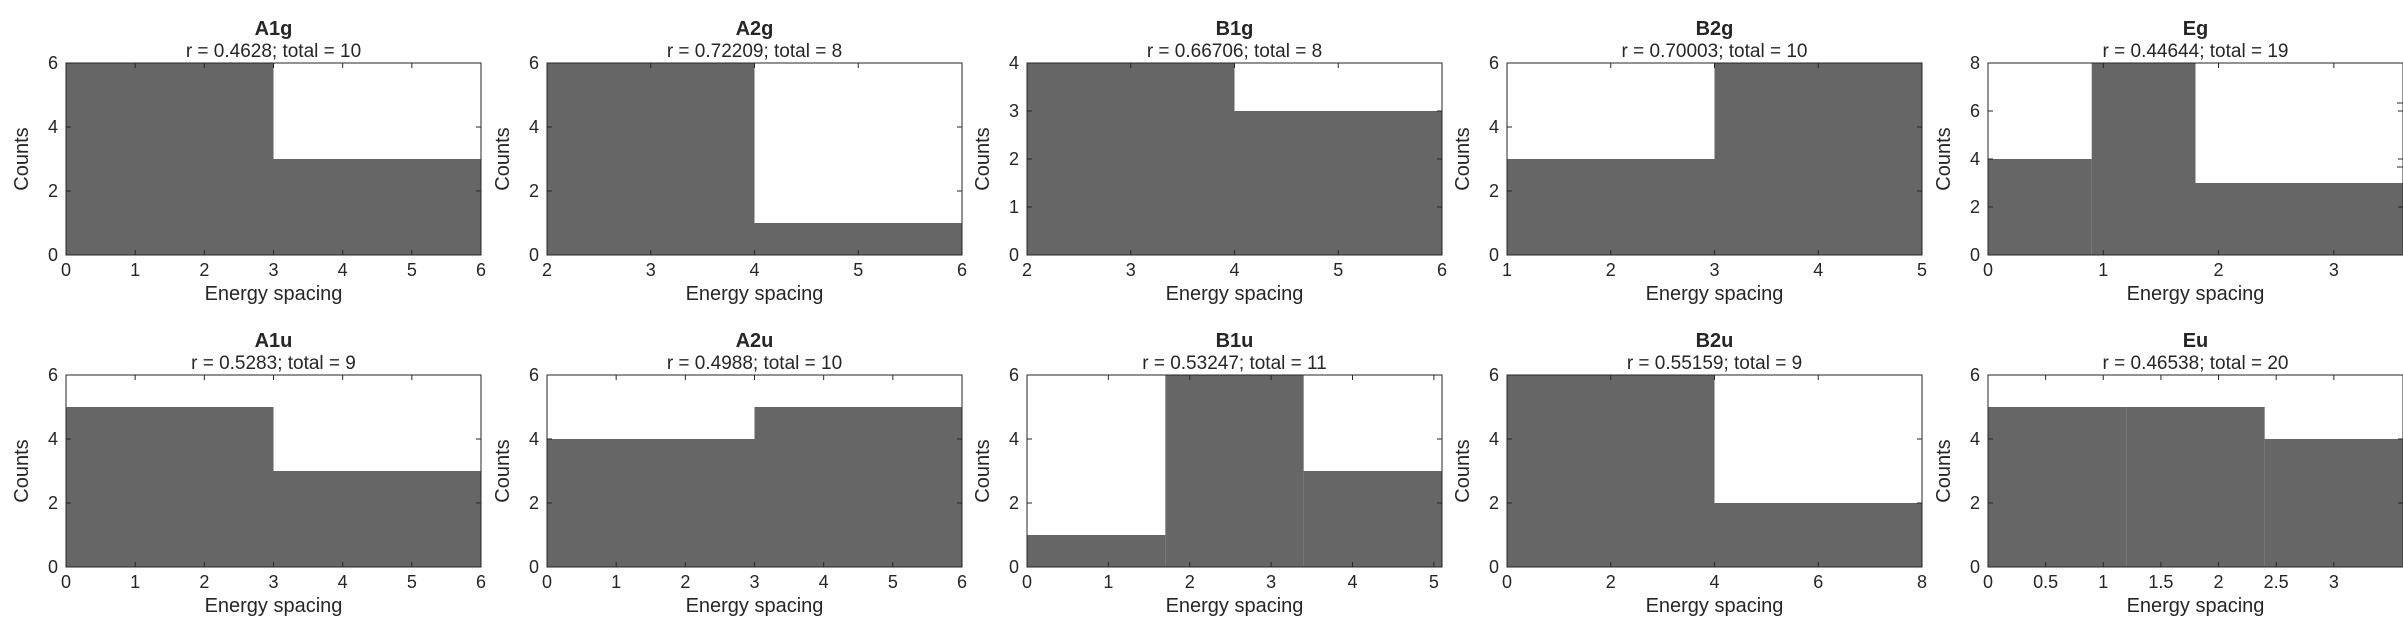  Describe the element at coordinates (273, 51) in the screenshot. I see `chart-subtitle: r = 0.4628; total = 10` at that location.